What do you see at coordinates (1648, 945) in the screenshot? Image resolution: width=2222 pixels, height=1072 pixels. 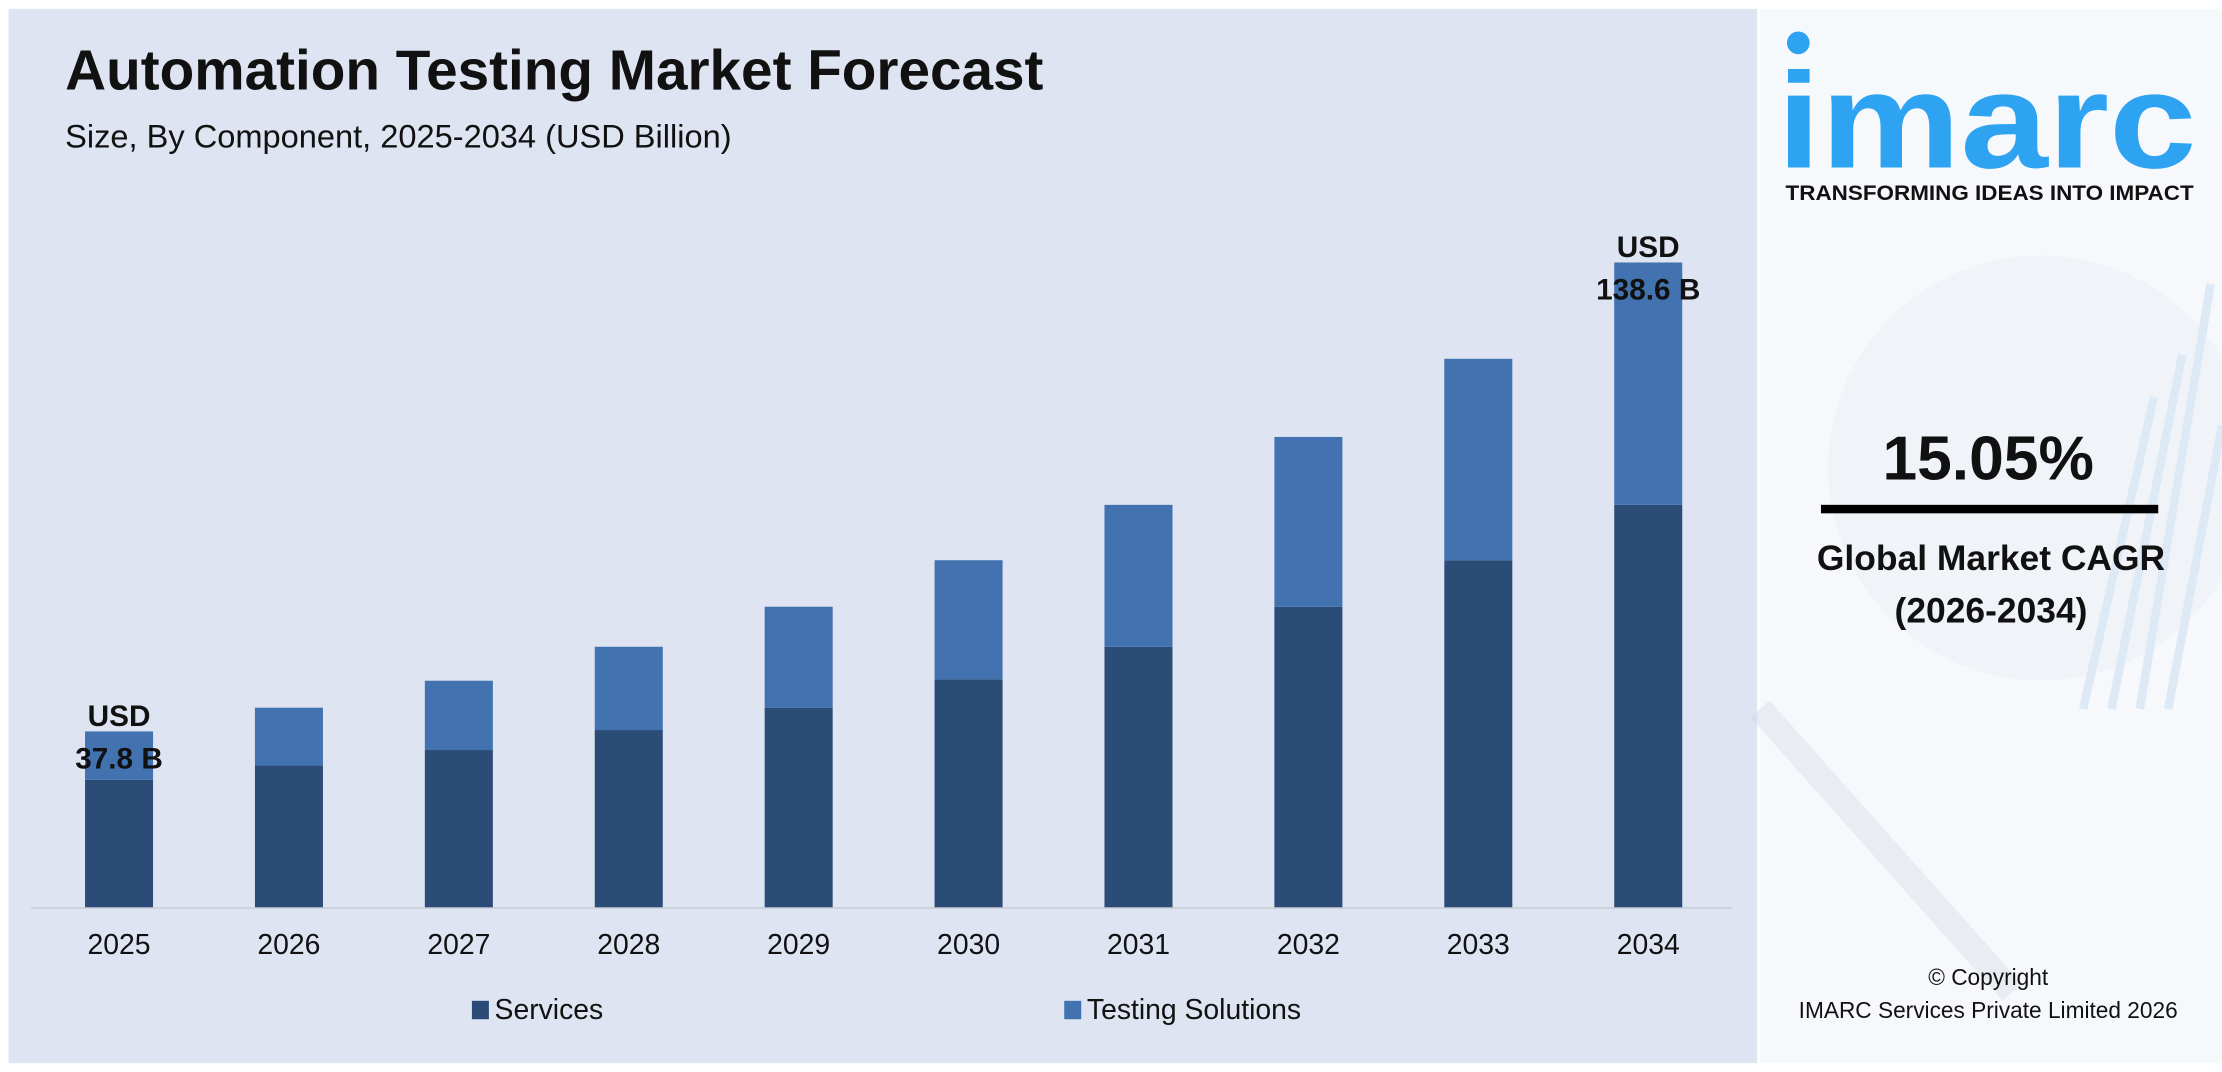 I see `x-tick-label: 2034` at bounding box center [1648, 945].